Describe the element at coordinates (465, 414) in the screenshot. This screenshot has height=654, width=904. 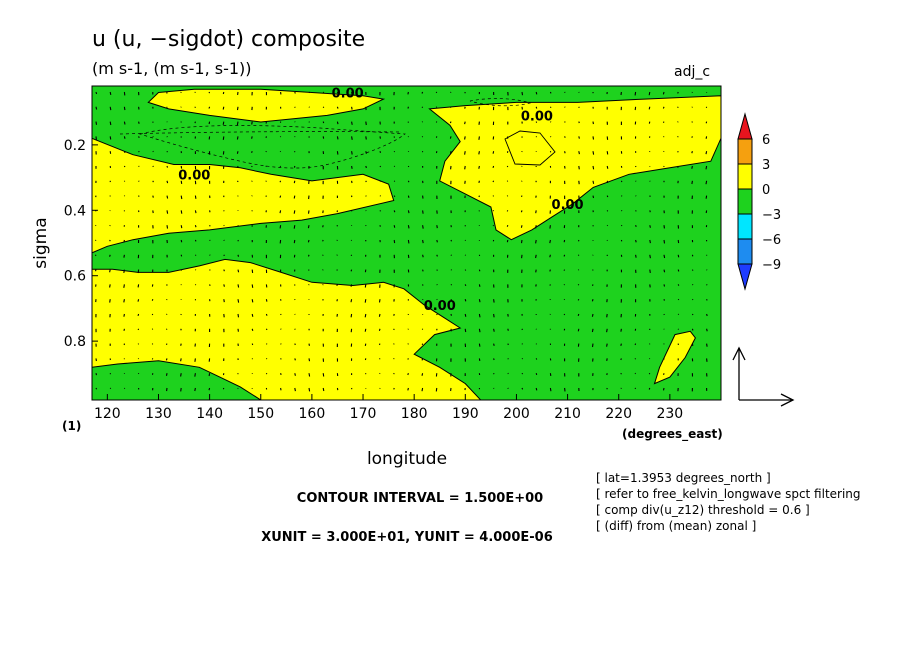
I see `x-tick-label: 190` at that location.